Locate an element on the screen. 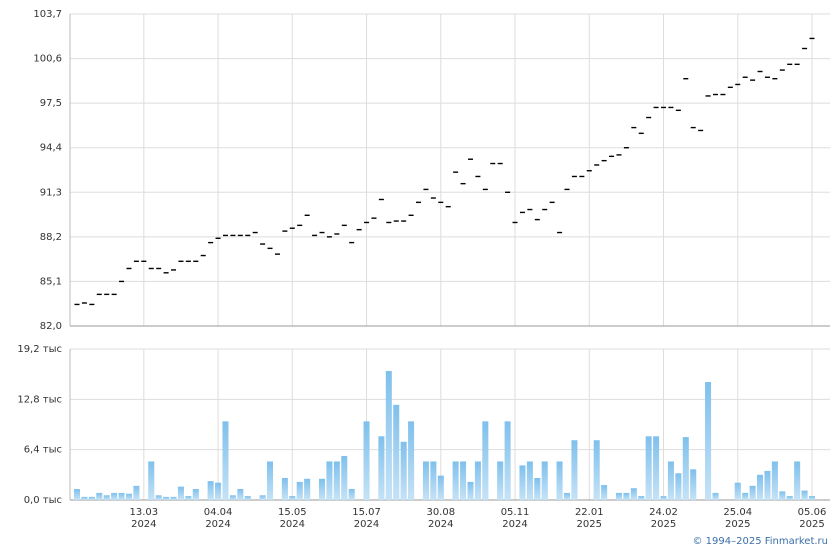 This screenshot has width=840, height=550. y-tick-label: 97,5 is located at coordinates (51, 103).